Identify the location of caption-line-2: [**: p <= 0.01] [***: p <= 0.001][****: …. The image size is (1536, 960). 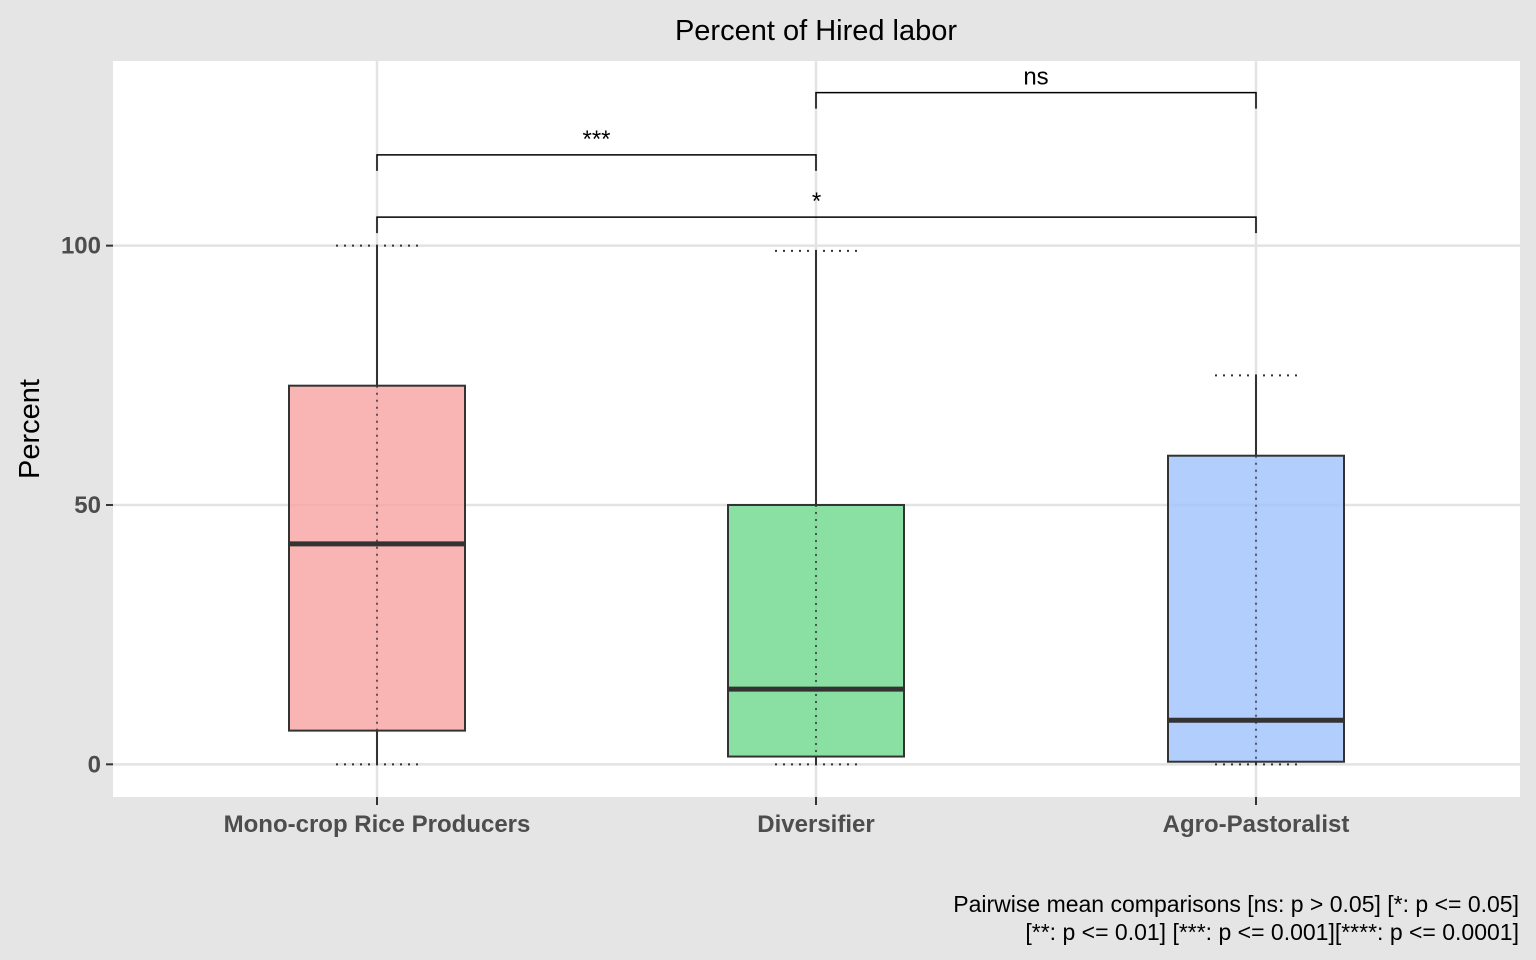
(1272, 932).